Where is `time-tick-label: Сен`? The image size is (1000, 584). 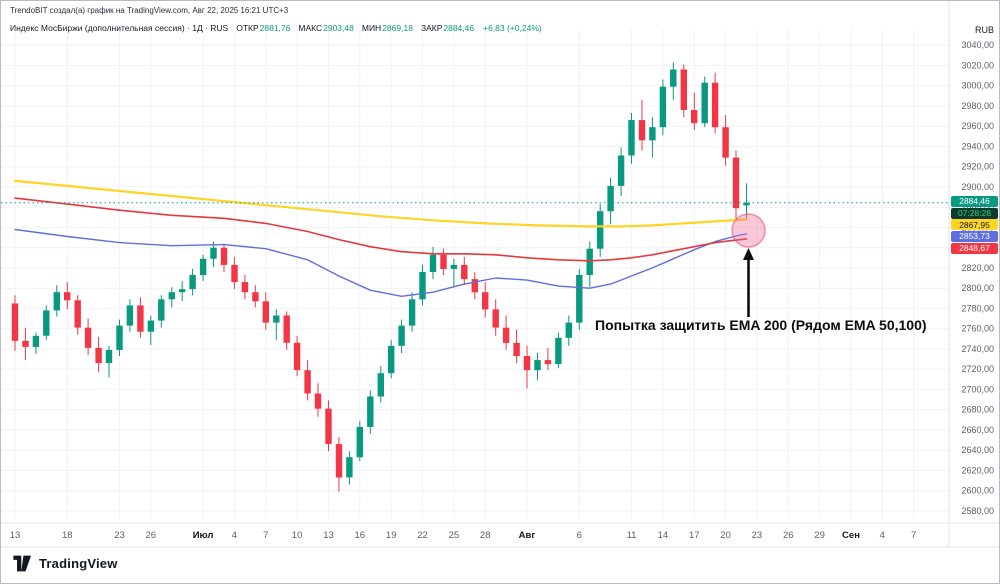 time-tick-label: Сен is located at coordinates (851, 535).